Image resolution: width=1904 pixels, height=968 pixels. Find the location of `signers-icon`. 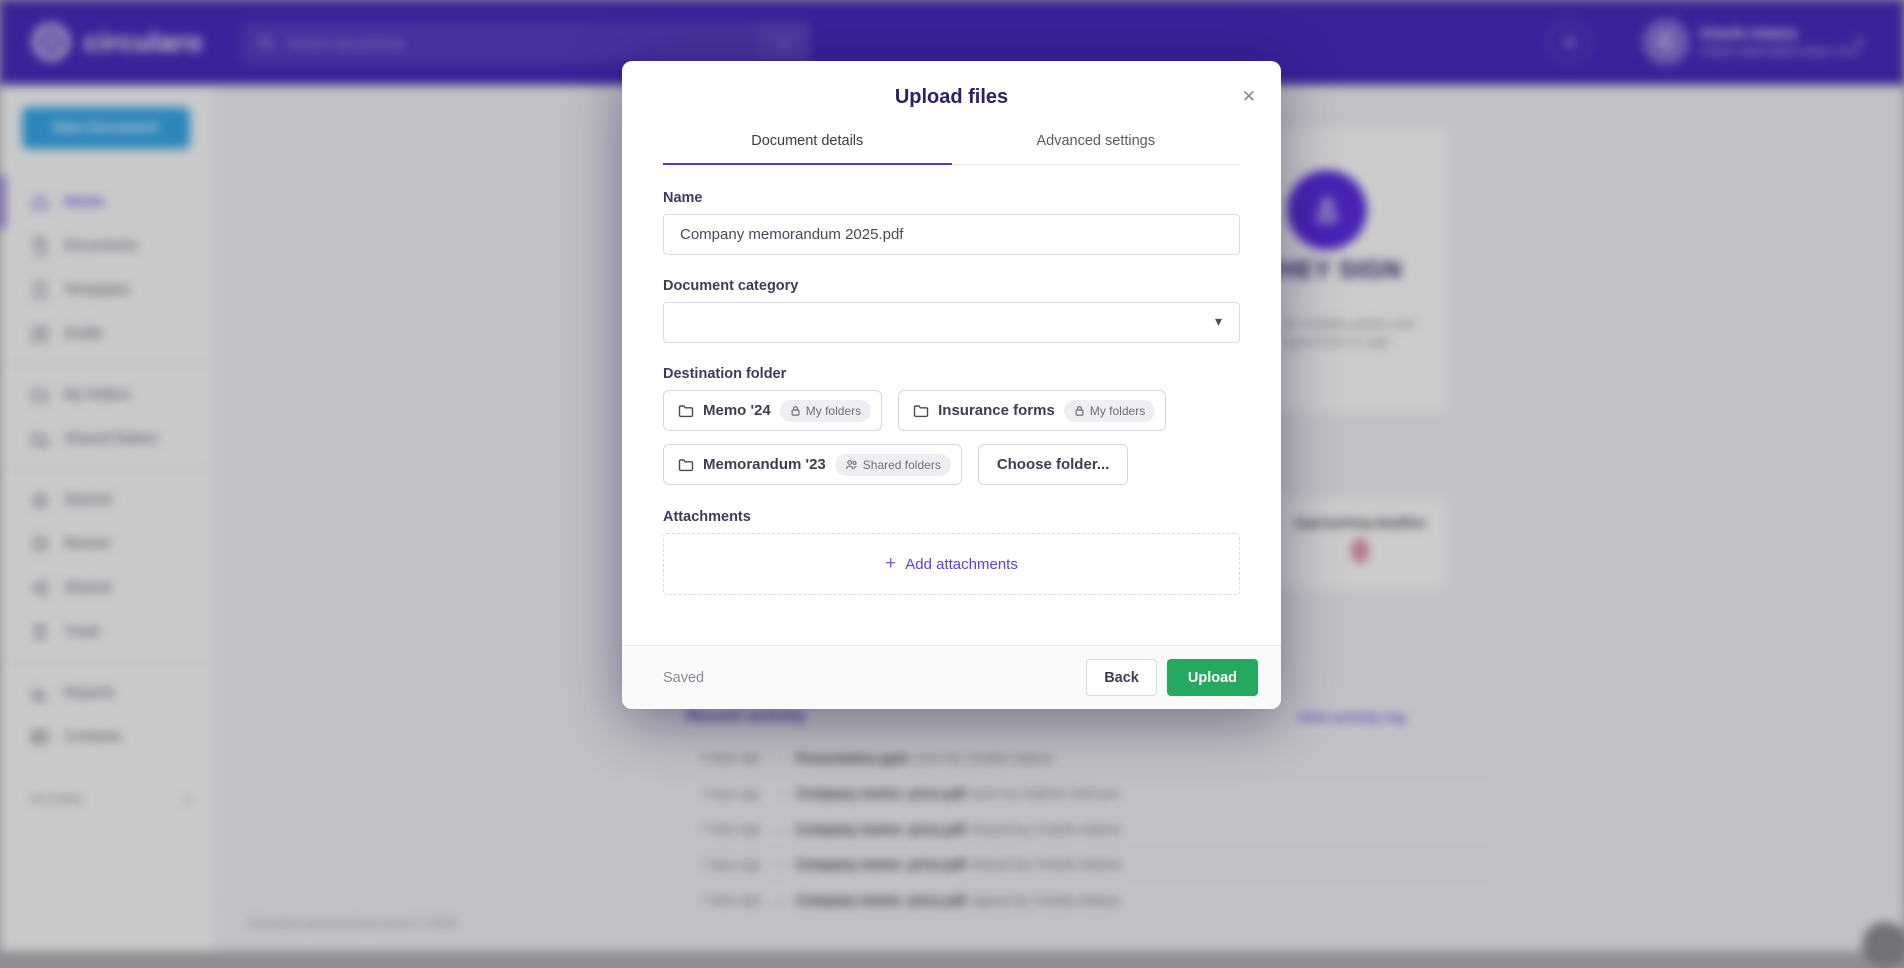

signers-icon is located at coordinates (1327, 210).